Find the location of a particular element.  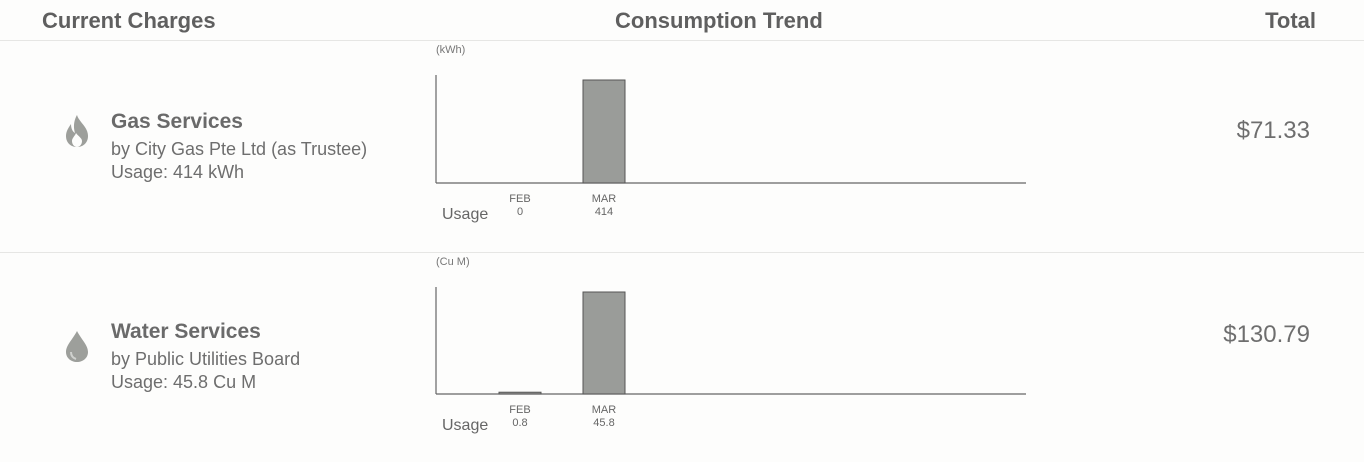

gas-total: $71.33 is located at coordinates (1273, 130).